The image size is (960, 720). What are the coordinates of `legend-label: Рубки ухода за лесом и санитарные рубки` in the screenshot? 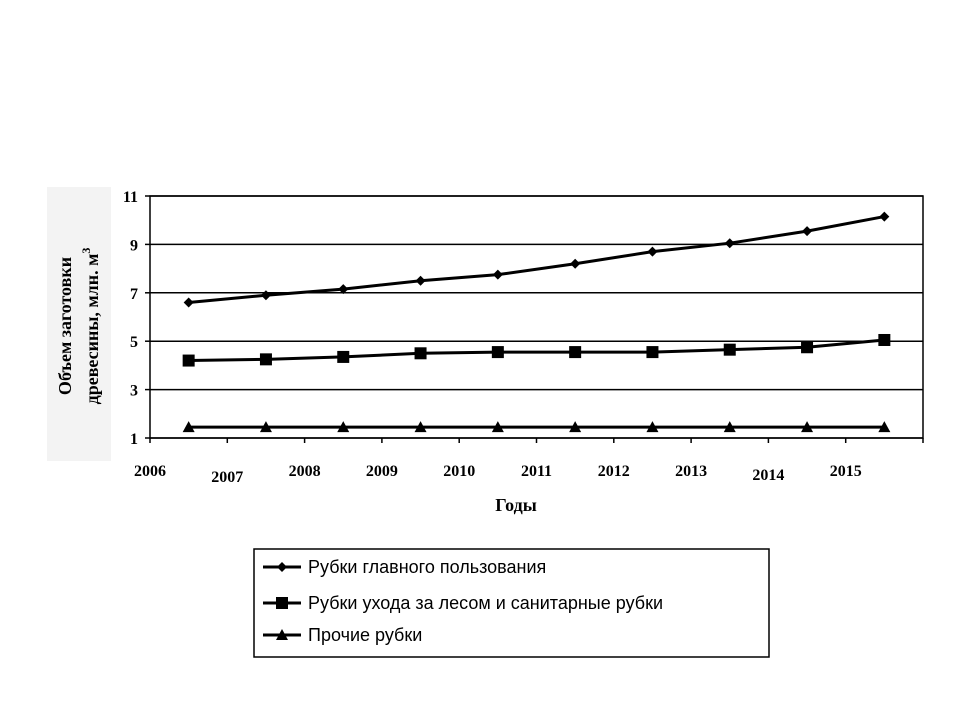 It's located at (485, 603).